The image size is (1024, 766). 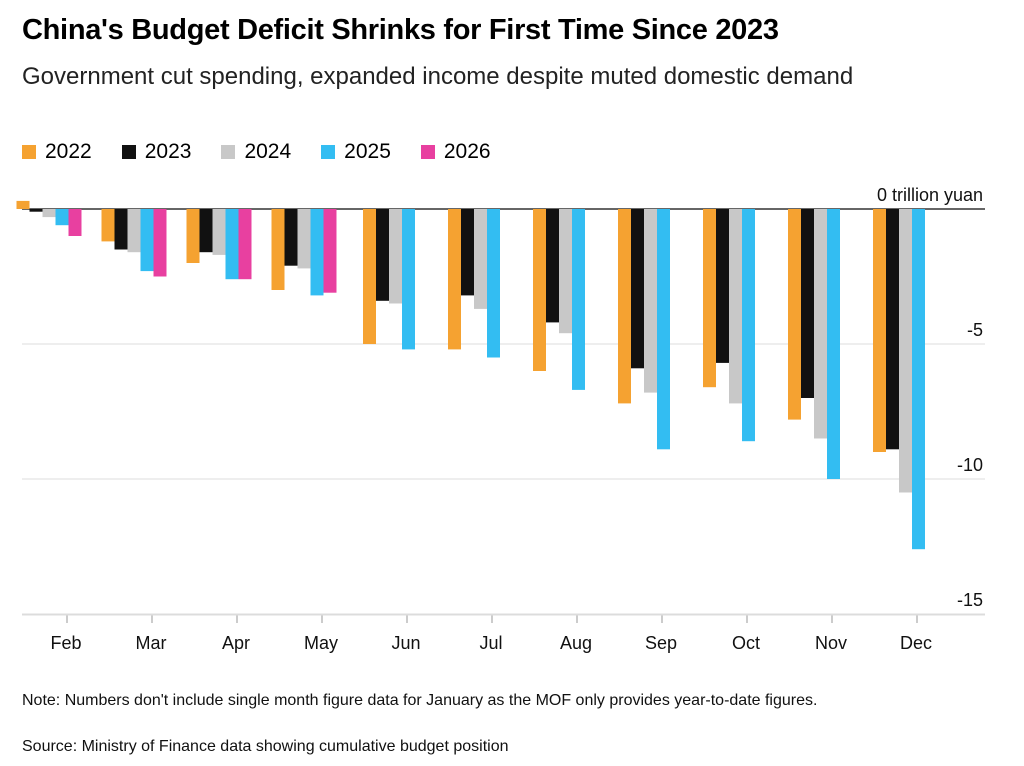 I want to click on bar-2022-mar, so click(x=108, y=225).